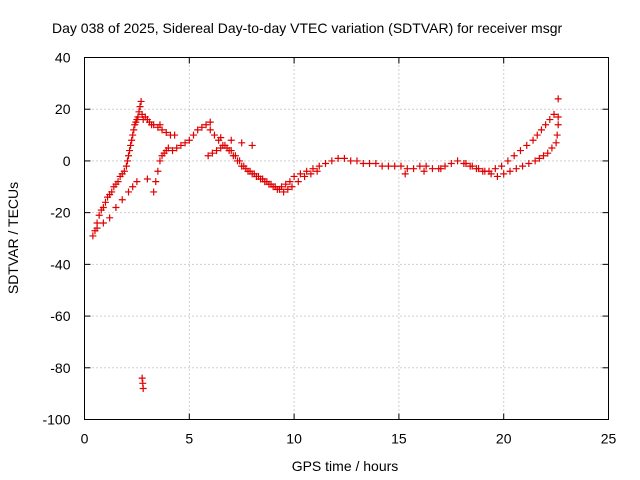  I want to click on x-tick-label: 25, so click(609, 439).